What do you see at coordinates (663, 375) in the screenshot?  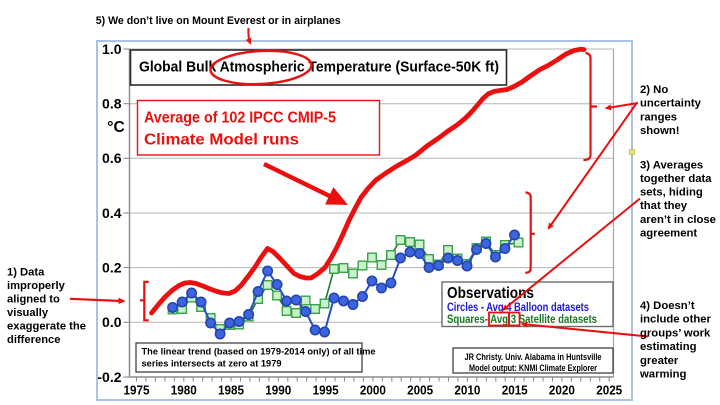 I see `svg-text: warming` at bounding box center [663, 375].